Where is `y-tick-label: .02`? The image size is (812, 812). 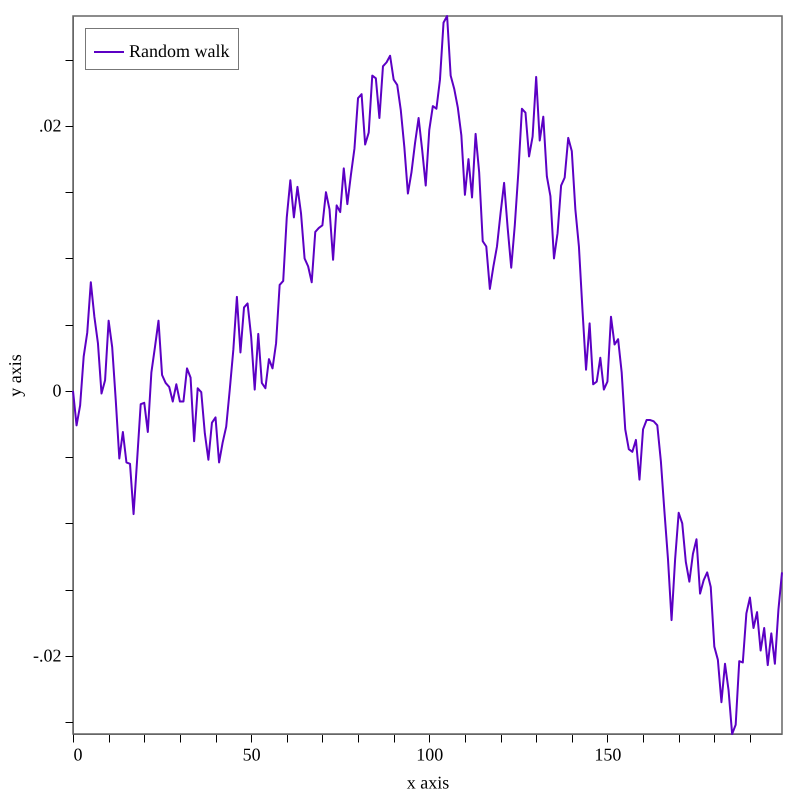 y-tick-label: .02 is located at coordinates (50, 125).